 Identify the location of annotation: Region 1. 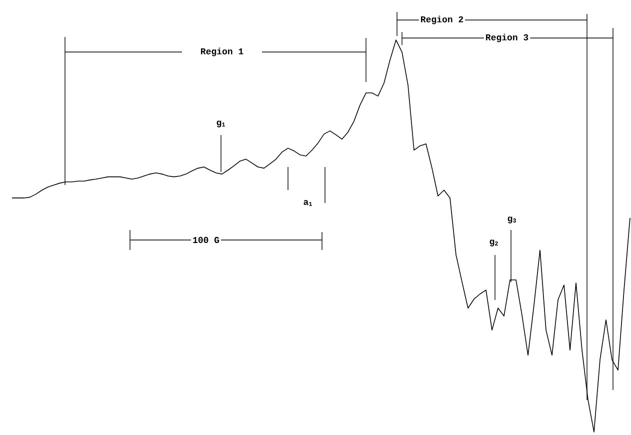
(222, 52).